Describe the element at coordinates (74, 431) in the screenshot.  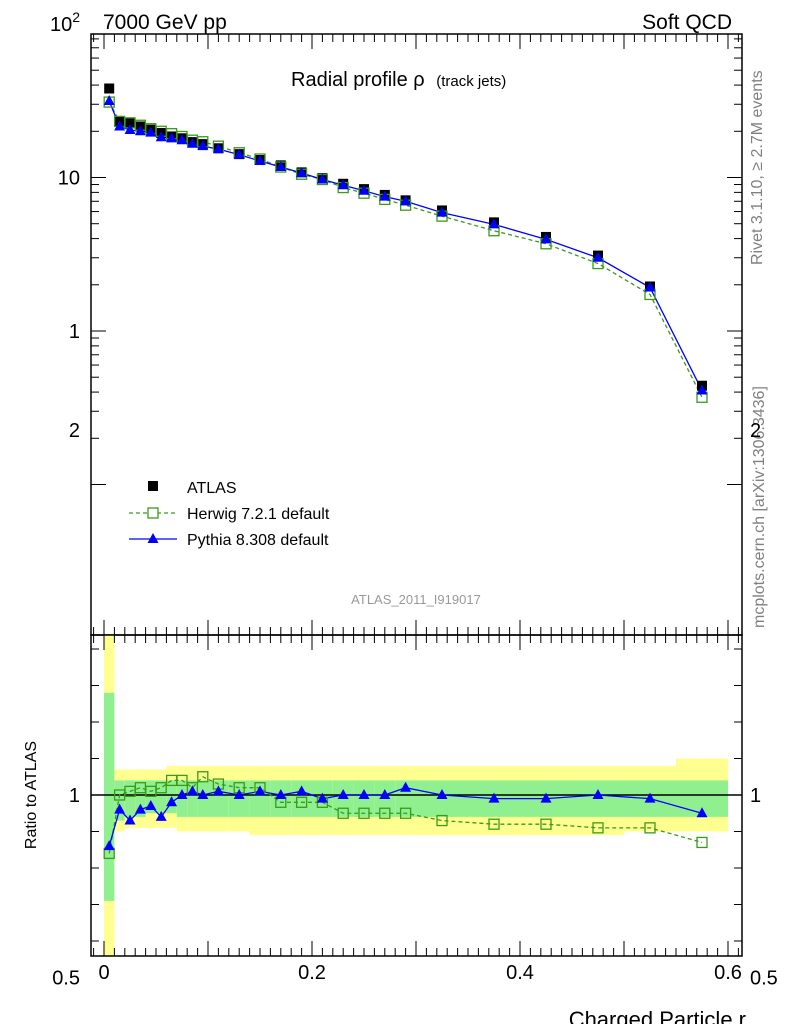
I see `ratio-y-tick-label-left: 2` at that location.